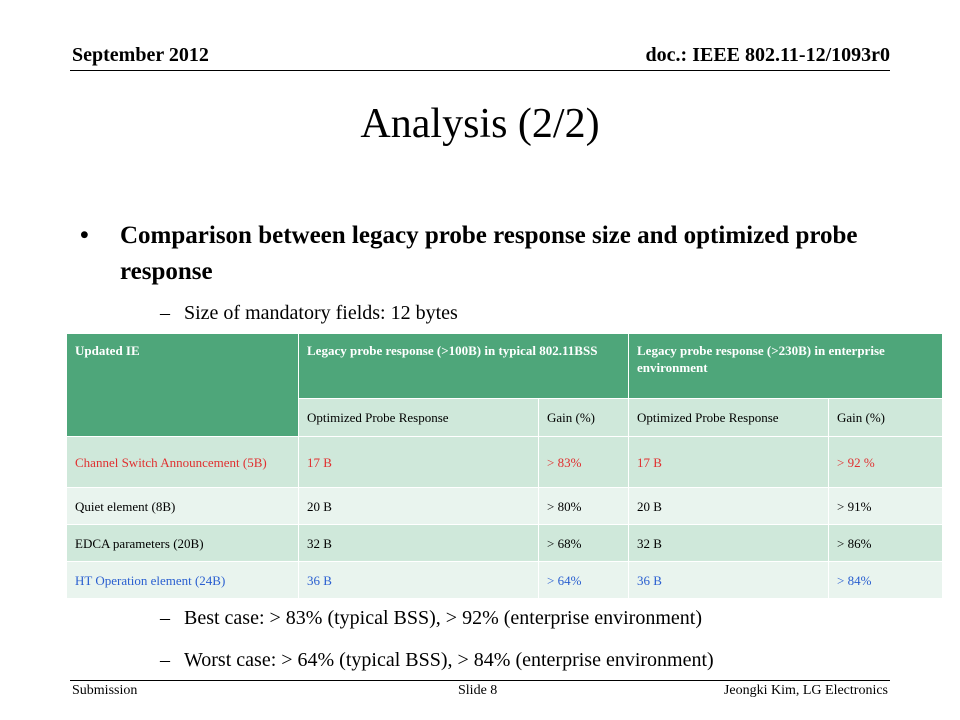 The height and width of the screenshot is (720, 960). I want to click on cell-optimized-enterprise: 36 B, so click(728, 580).